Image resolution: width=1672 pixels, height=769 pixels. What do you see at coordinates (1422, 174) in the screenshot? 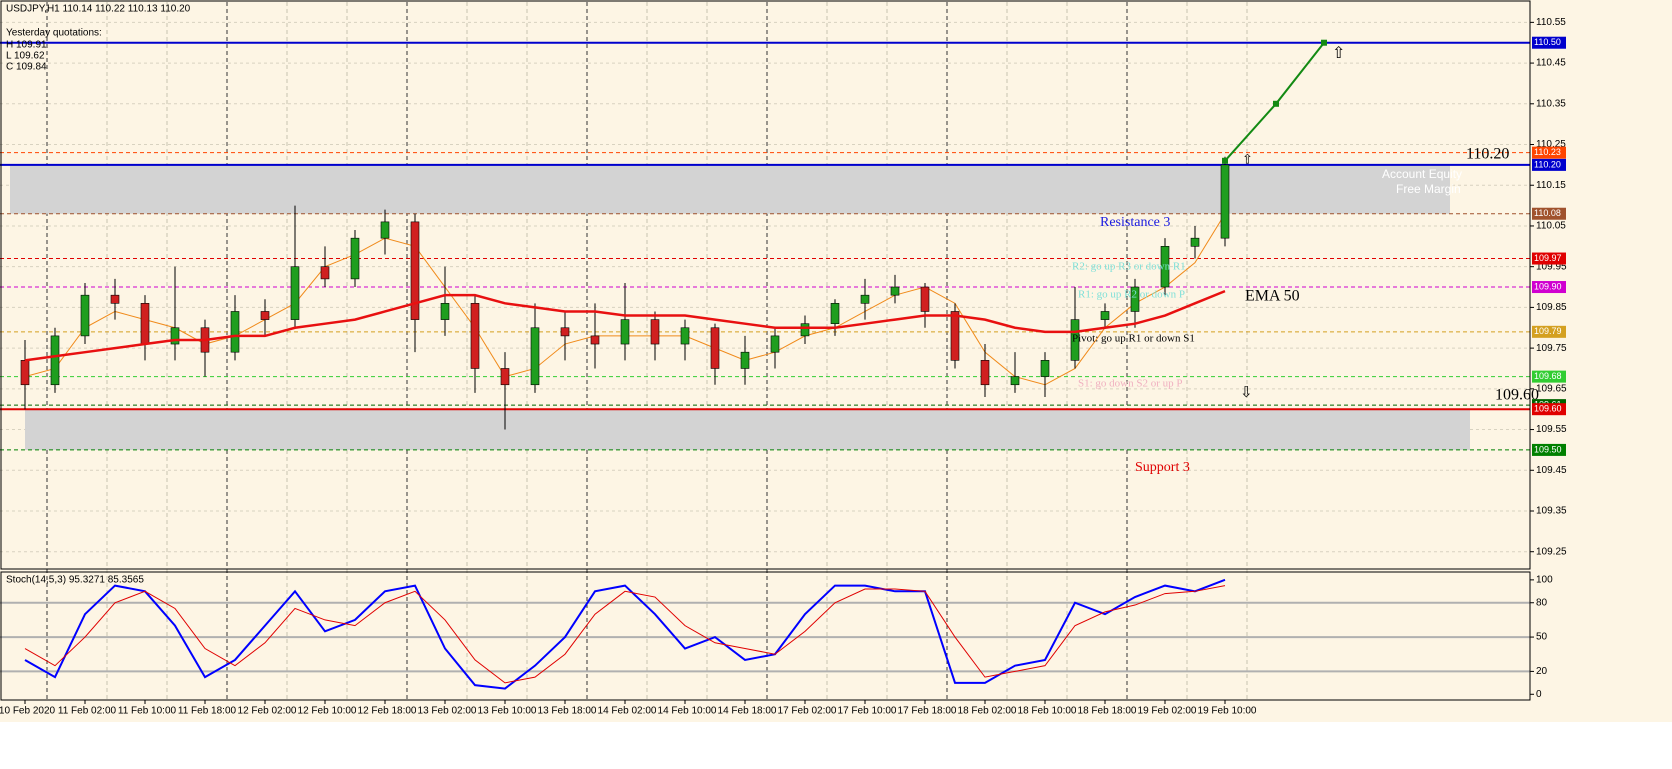
I see `annotation: Account Equity` at bounding box center [1422, 174].